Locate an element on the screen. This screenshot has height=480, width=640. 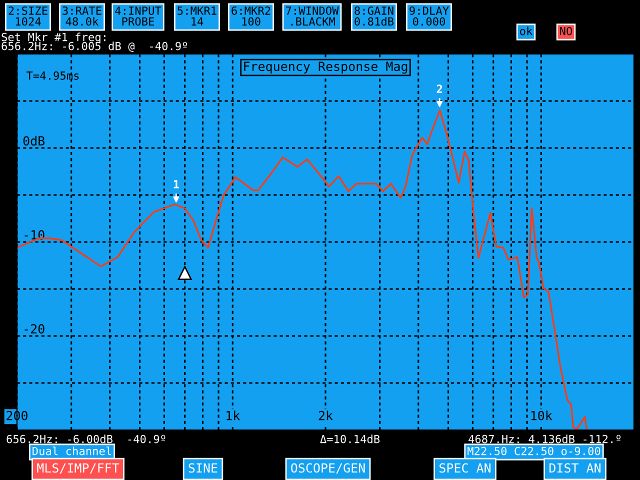
text: 4:INPUT PROBE is located at coordinates (138, 16).